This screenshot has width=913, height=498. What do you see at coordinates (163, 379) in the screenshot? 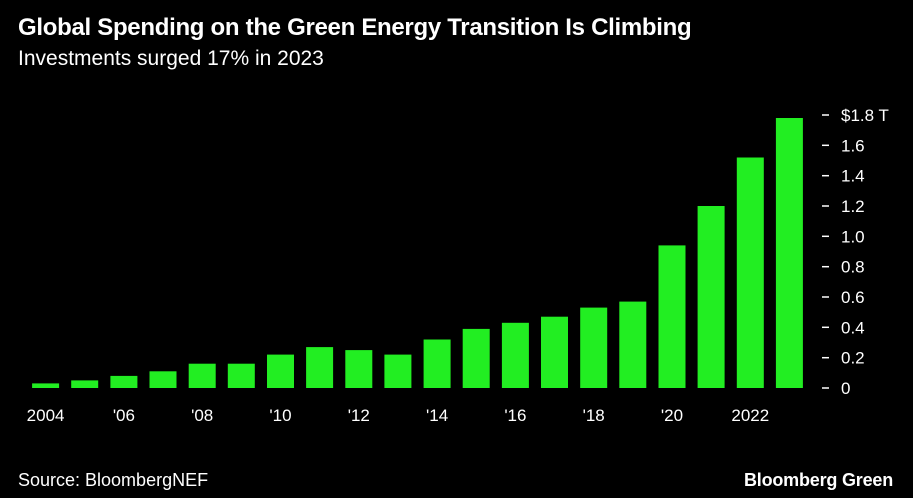
I see `bar-2007` at bounding box center [163, 379].